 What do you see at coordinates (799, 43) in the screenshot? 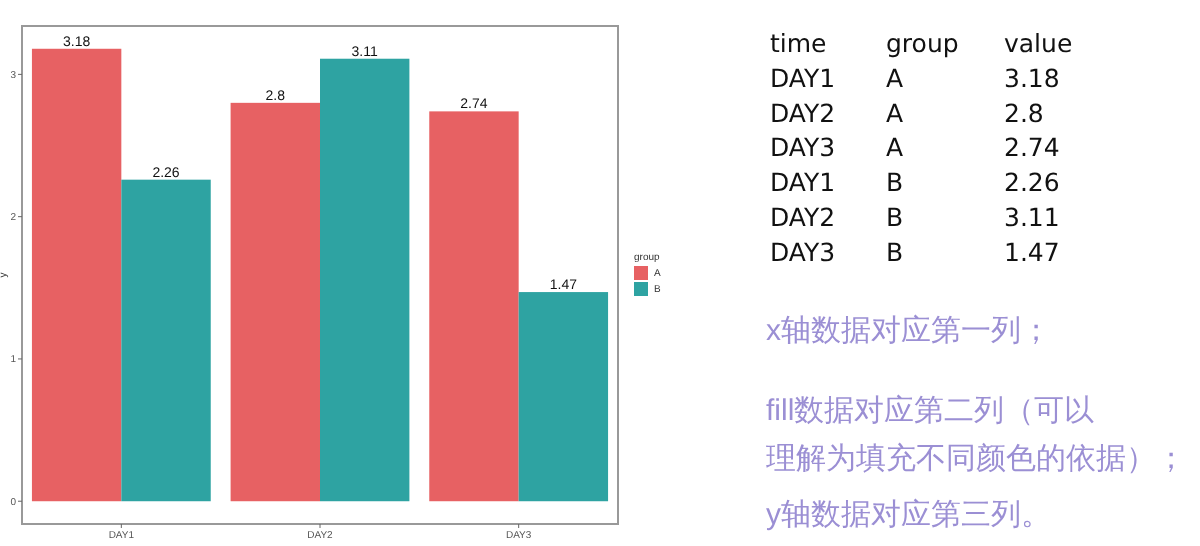
I see `text: time` at bounding box center [799, 43].